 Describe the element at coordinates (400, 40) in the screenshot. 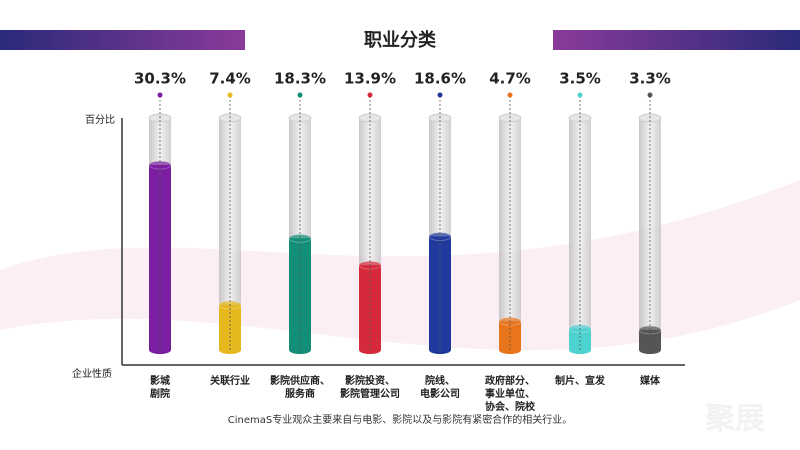

I see `chart-title: 职业分类` at that location.